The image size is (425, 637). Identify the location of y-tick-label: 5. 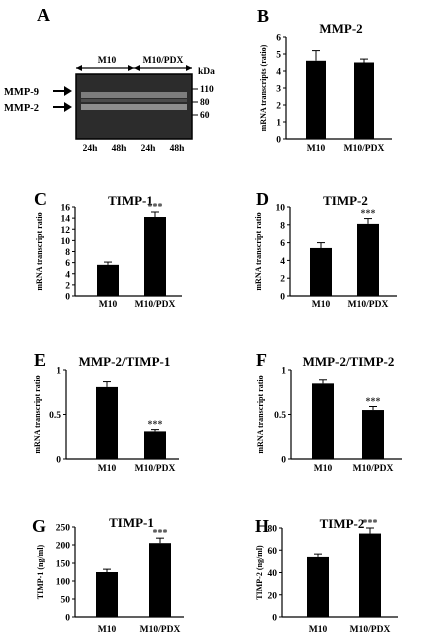
(278, 56).